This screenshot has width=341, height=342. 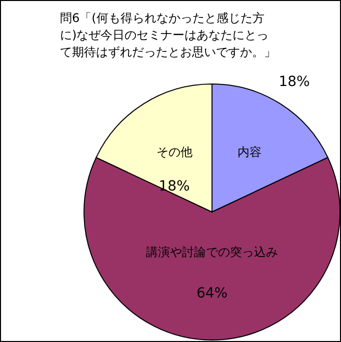 What do you see at coordinates (250, 151) in the screenshot?
I see `slice-label: 内容` at bounding box center [250, 151].